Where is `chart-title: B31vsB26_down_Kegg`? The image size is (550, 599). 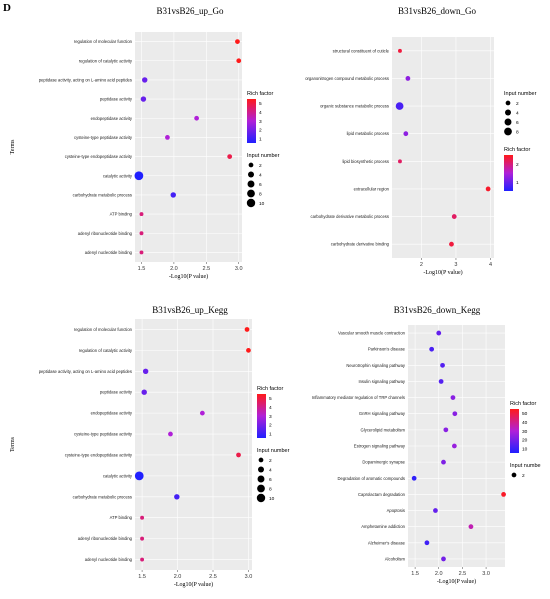 chart-title: B31vsB26_down_Kegg is located at coordinates (437, 310).